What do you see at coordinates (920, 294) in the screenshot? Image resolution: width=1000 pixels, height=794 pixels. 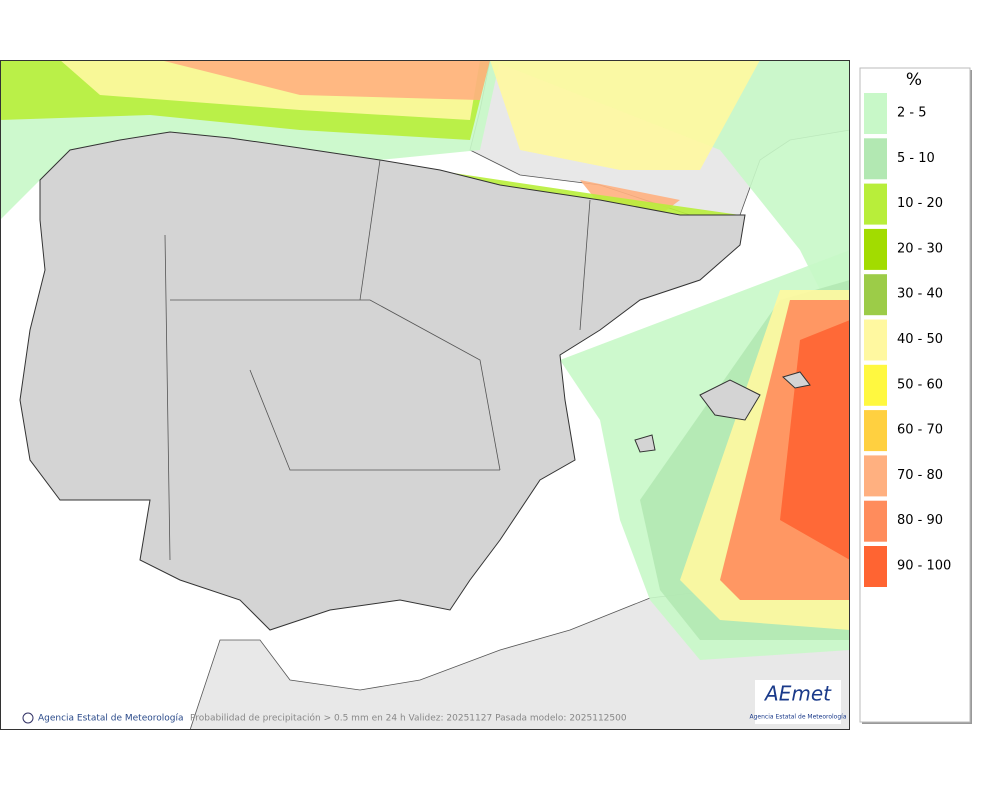 I see `legend-label: 30 - 40` at bounding box center [920, 294].